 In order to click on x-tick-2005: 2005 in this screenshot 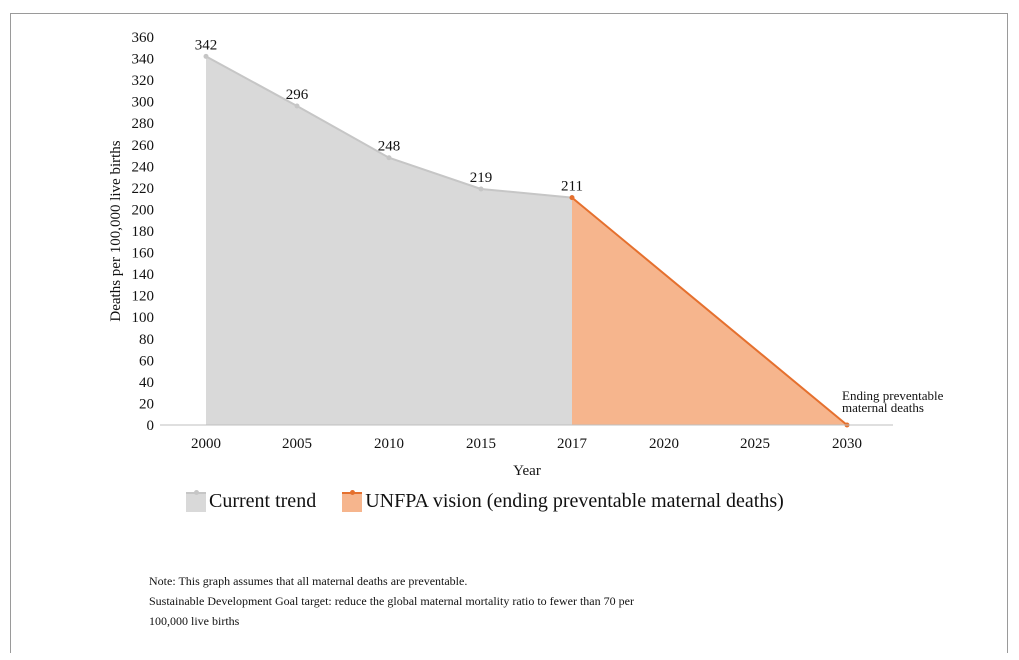, I will do `click(297, 444)`.